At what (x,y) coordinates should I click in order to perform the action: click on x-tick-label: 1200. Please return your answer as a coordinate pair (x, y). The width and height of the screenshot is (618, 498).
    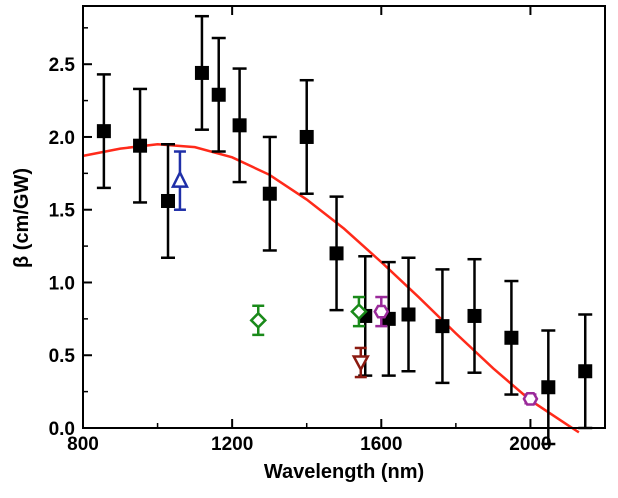
    Looking at the image, I should click on (232, 444).